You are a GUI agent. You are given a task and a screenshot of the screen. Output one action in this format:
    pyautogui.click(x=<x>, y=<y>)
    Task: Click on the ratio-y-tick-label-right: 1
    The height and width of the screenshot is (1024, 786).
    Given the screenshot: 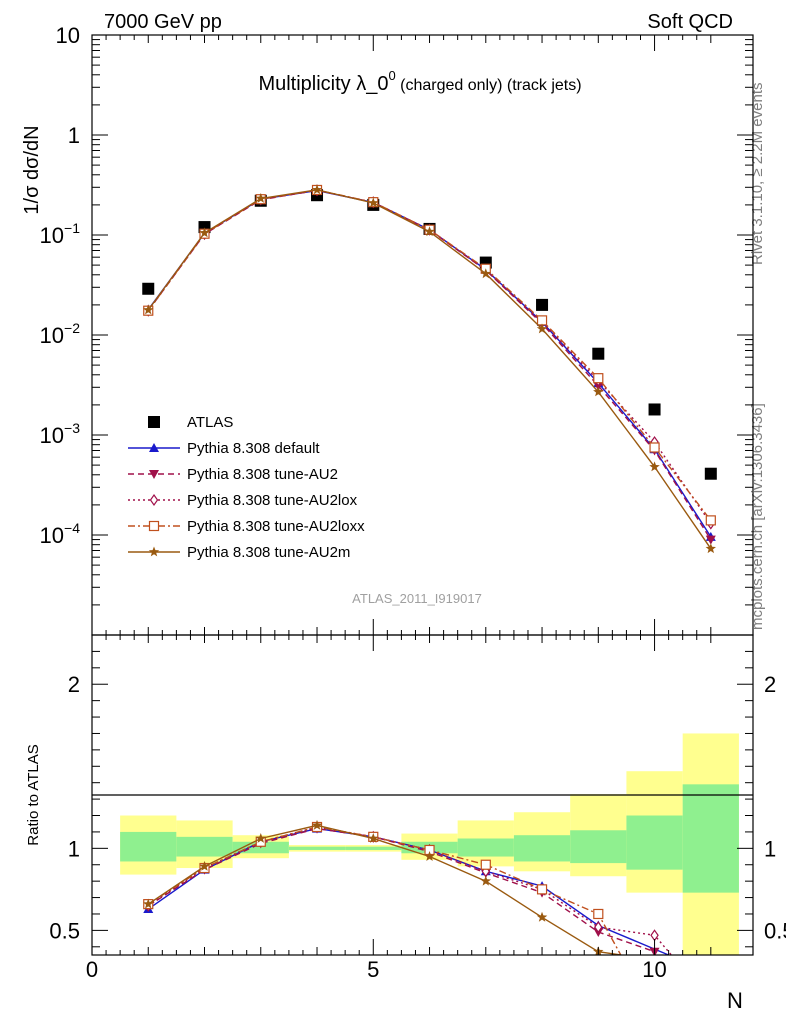 What is the action you would take?
    pyautogui.click(x=770, y=848)
    